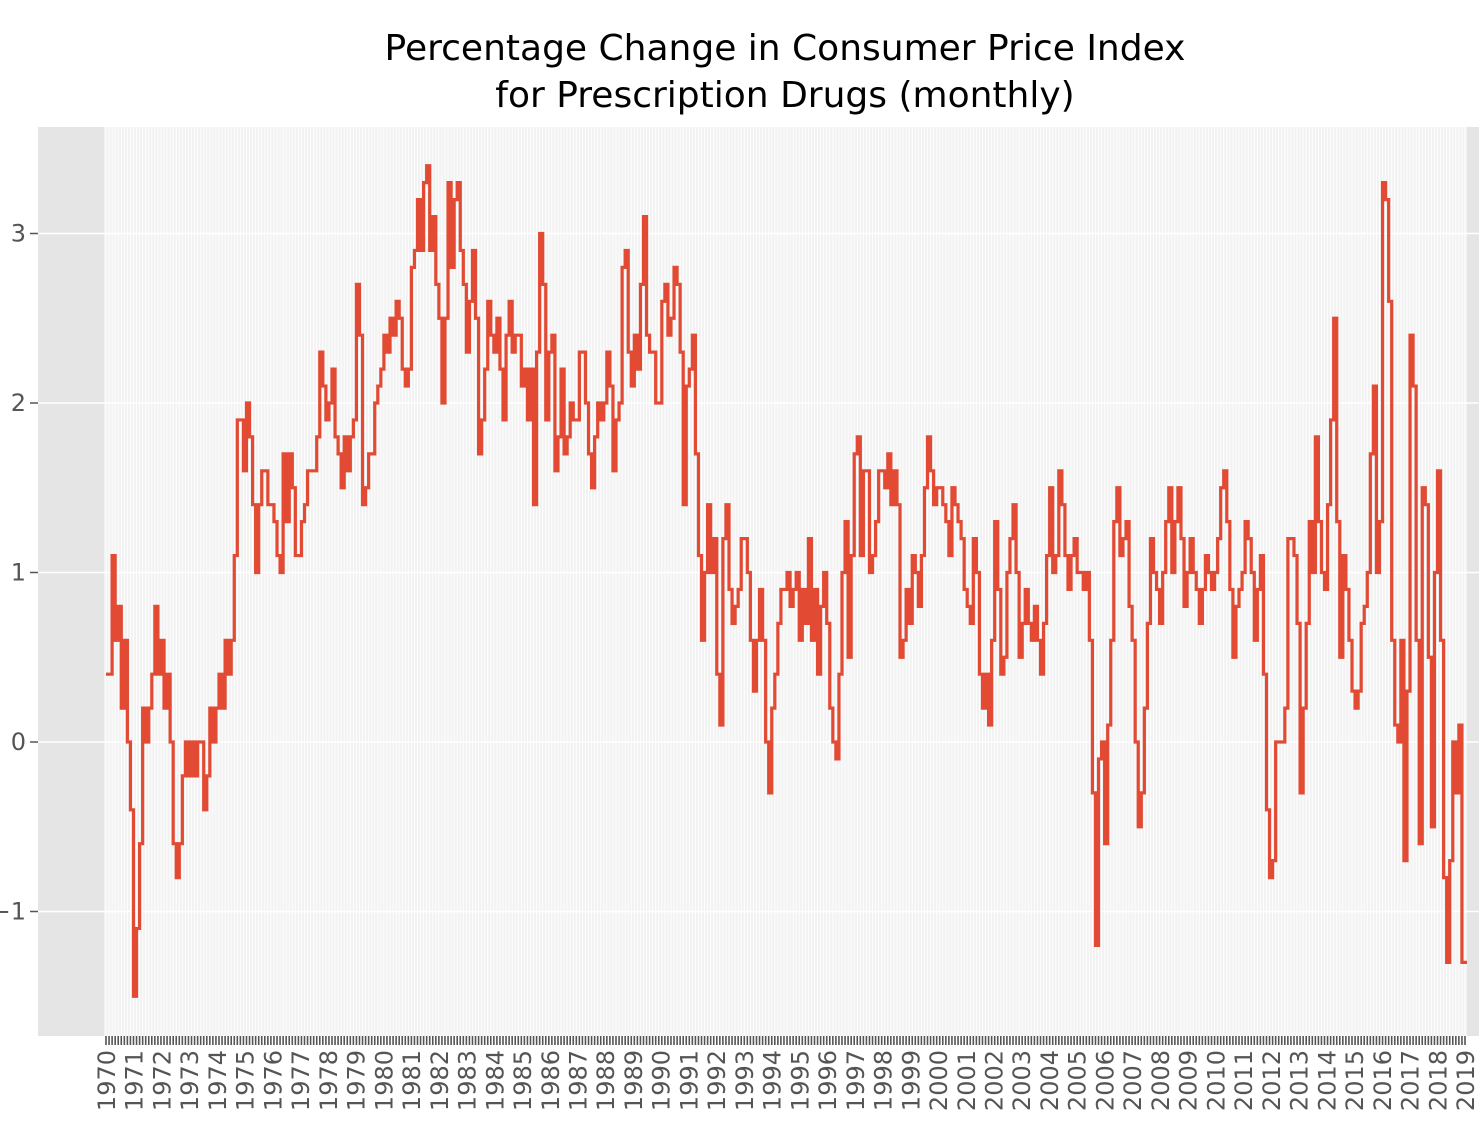 This screenshot has width=1479, height=1142. Describe the element at coordinates (1050, 1080) in the screenshot. I see `x-tick-label: 2004` at that location.